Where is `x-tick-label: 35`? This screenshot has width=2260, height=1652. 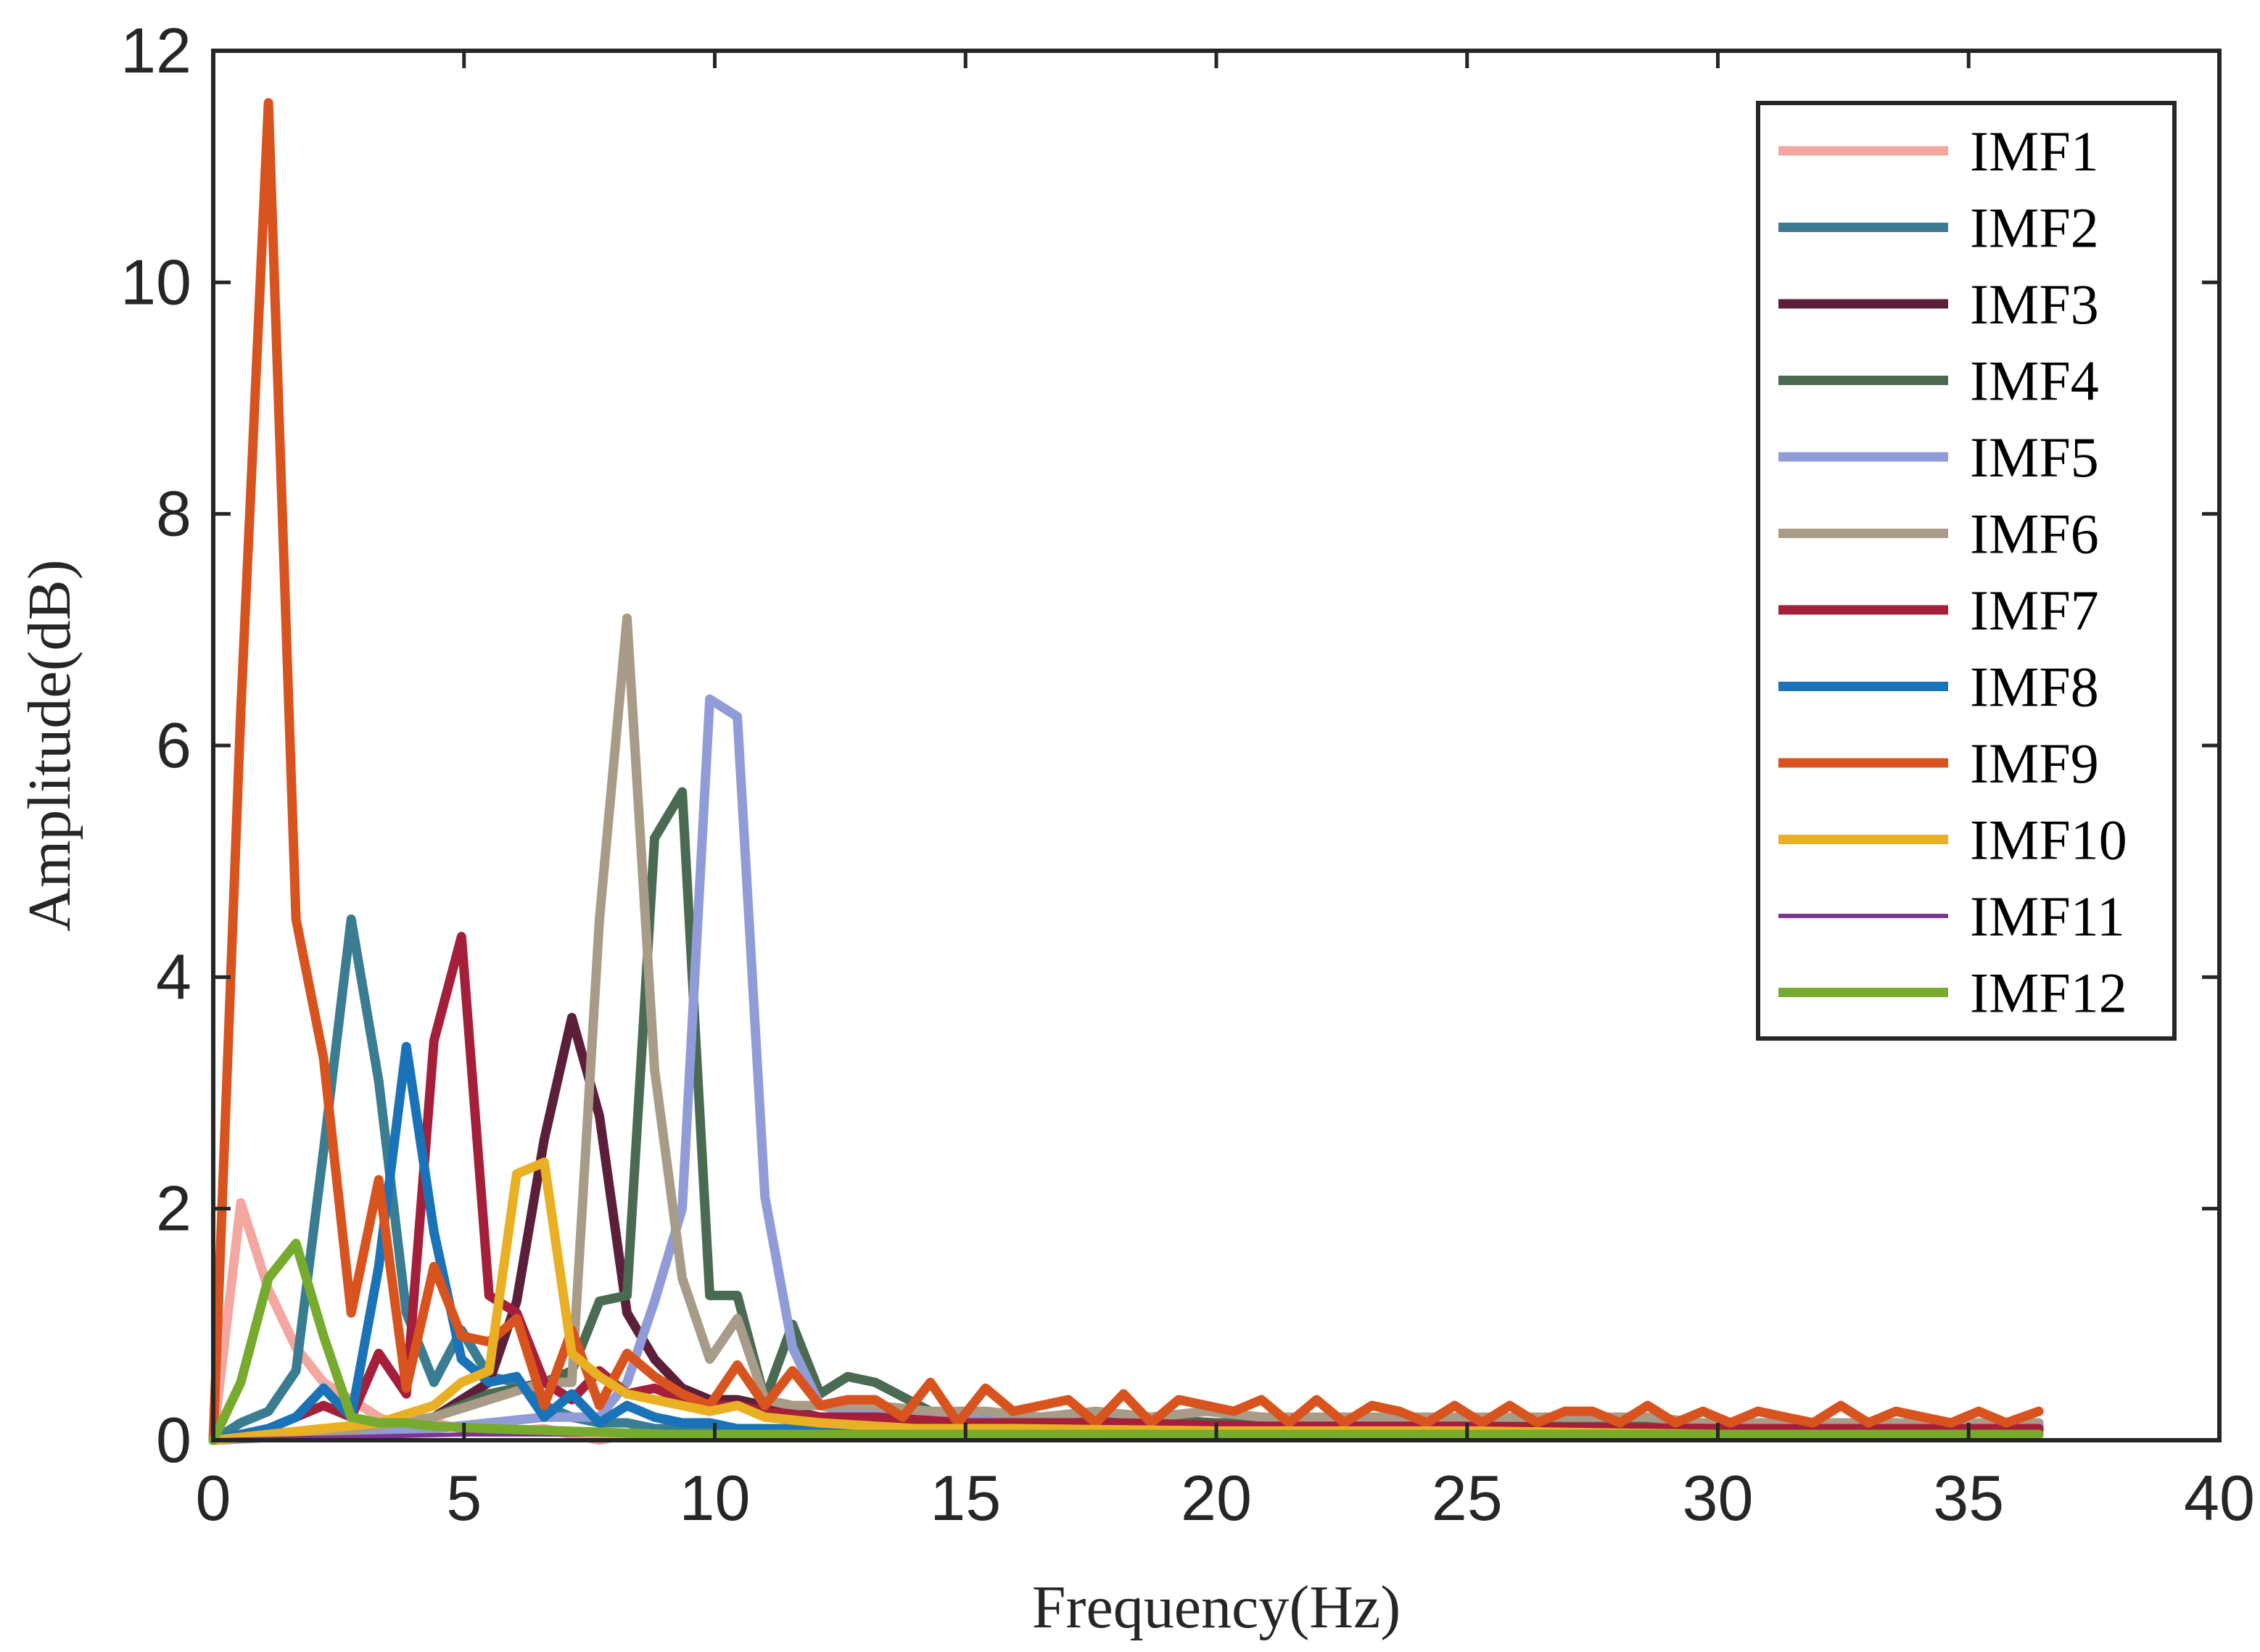
x-tick-label: 35 is located at coordinates (1969, 1498).